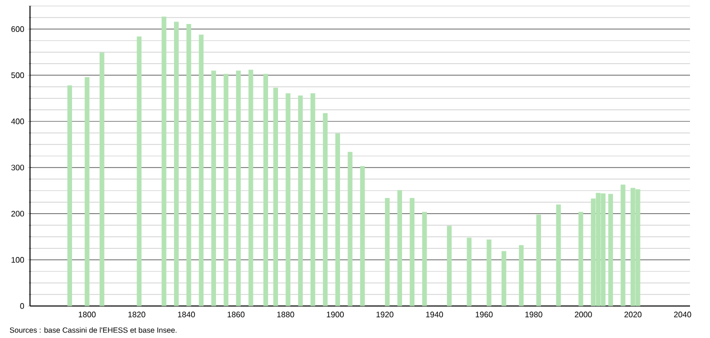  What do you see at coordinates (17, 213) in the screenshot?
I see `y-tick-label: 200` at bounding box center [17, 213].